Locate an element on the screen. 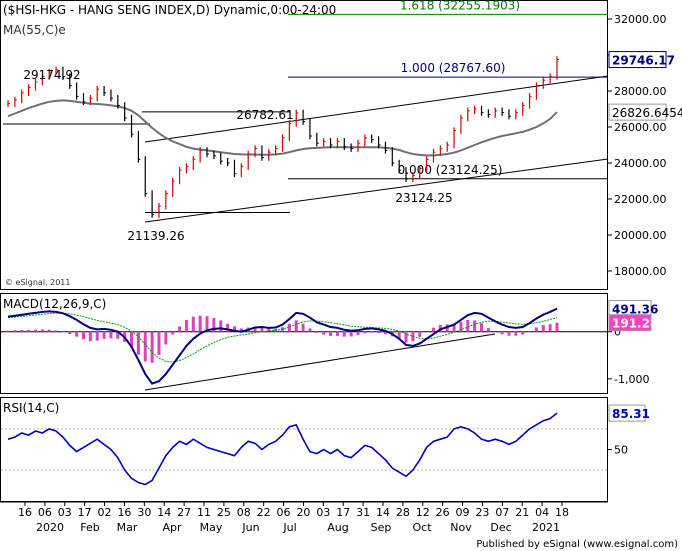 The height and width of the screenshot is (551, 682). x-month-label: Sep is located at coordinates (381, 527).